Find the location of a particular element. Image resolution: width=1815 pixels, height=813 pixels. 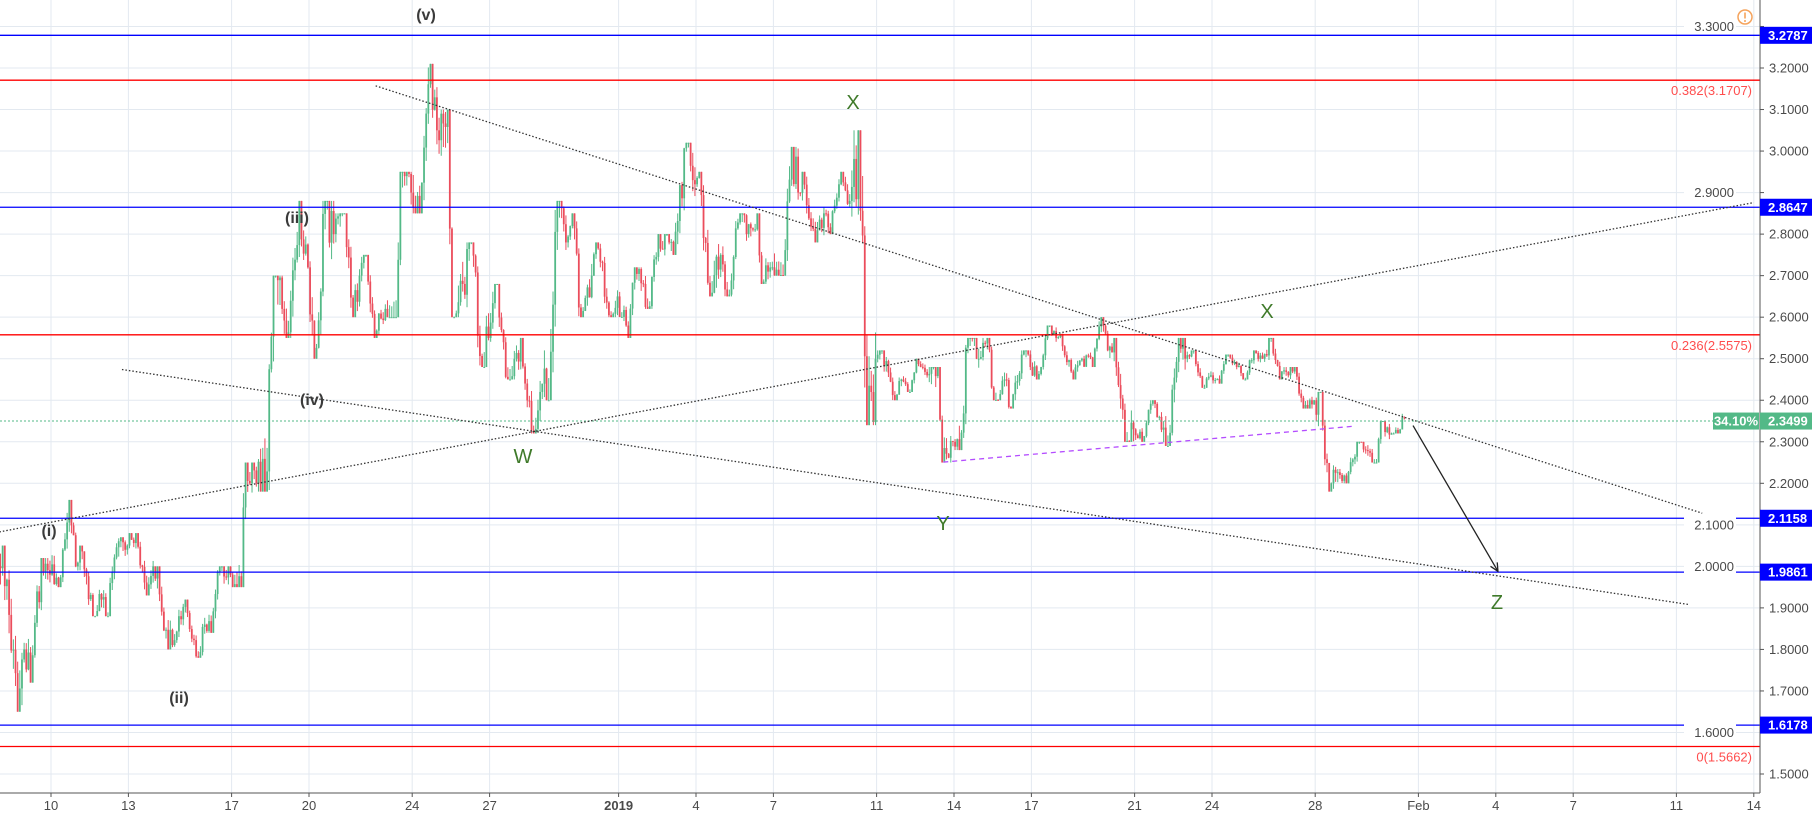

tag-label: 2.1158 is located at coordinates (1787, 518).